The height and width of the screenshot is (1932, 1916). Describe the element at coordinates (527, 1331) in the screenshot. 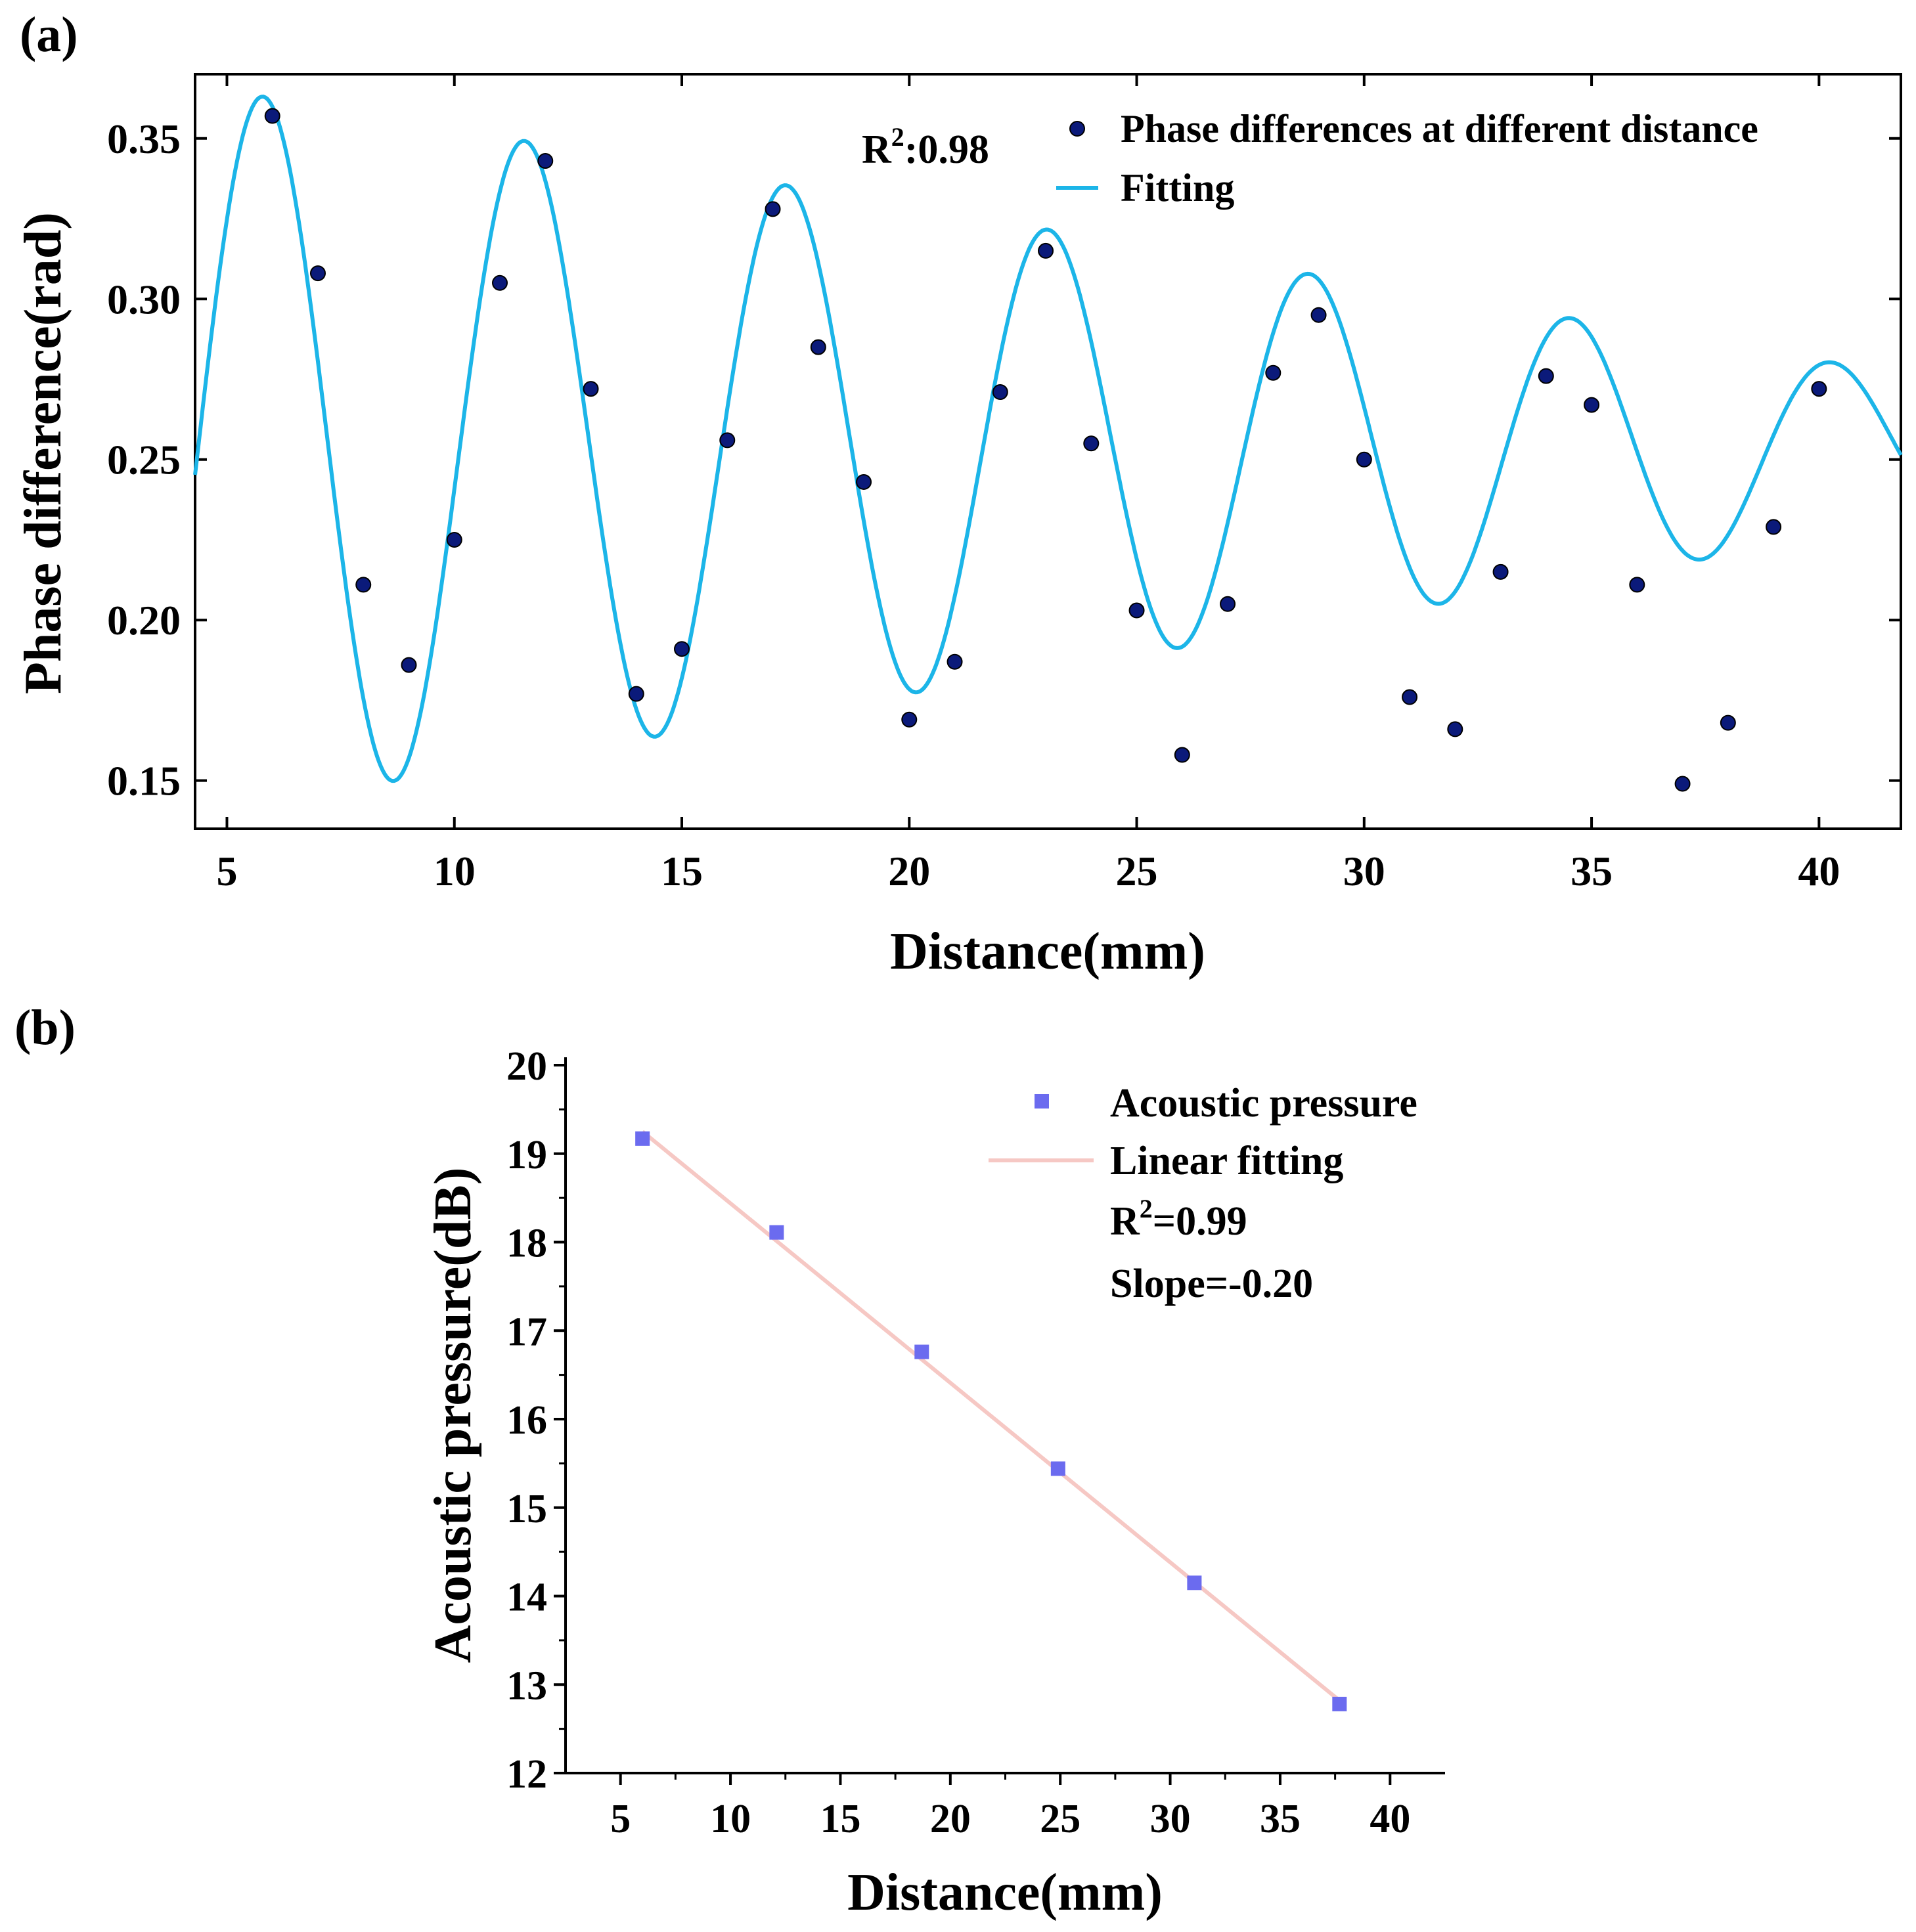

I see `panel-b-y-tick-label: 17` at that location.